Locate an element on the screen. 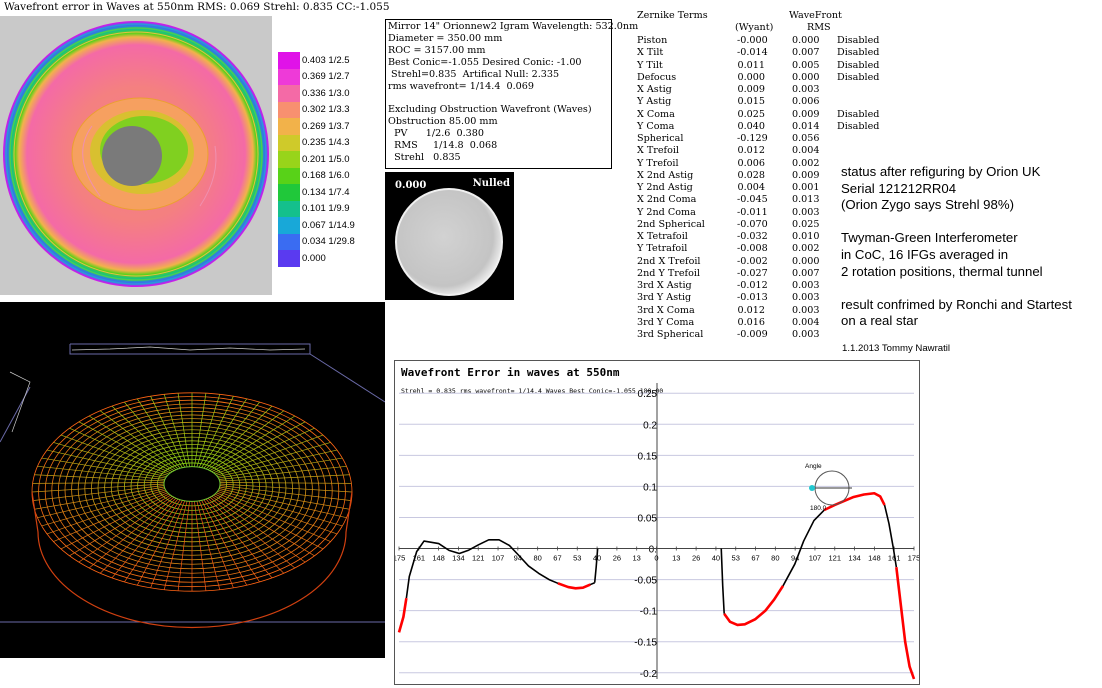 Image resolution: width=1102 pixels, height=688 pixels. nulled-igram-preview: 0.000 Nulled is located at coordinates (449, 236).